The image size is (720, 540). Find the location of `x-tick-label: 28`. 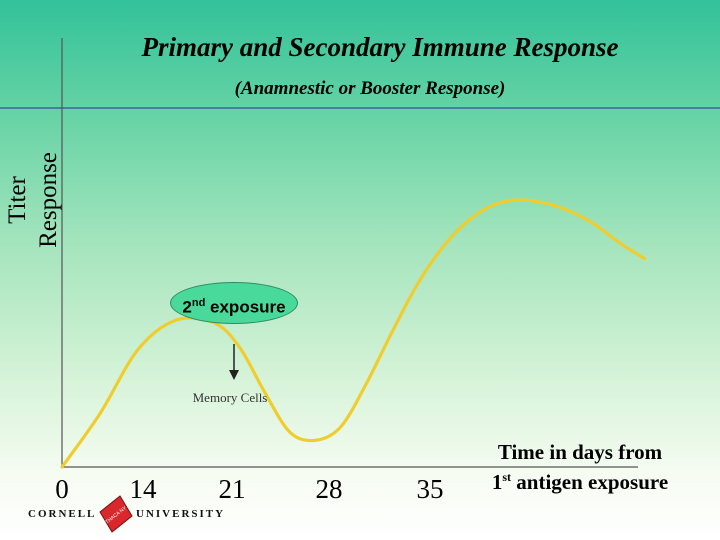

x-tick-label: 28 is located at coordinates (329, 489).